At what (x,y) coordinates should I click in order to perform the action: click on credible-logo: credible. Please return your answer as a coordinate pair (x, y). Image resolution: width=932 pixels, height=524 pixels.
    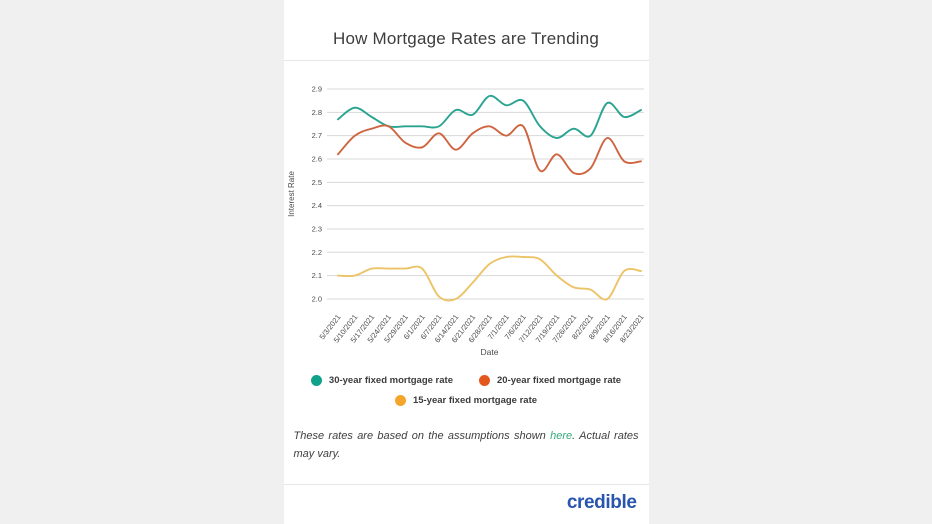
    Looking at the image, I should click on (601, 502).